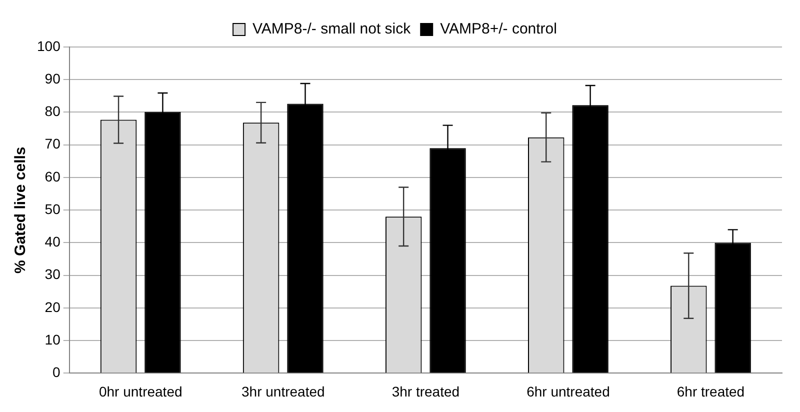 Image resolution: width=800 pixels, height=412 pixels. What do you see at coordinates (56, 372) in the screenshot?
I see `y-tick-label: 0` at bounding box center [56, 372].